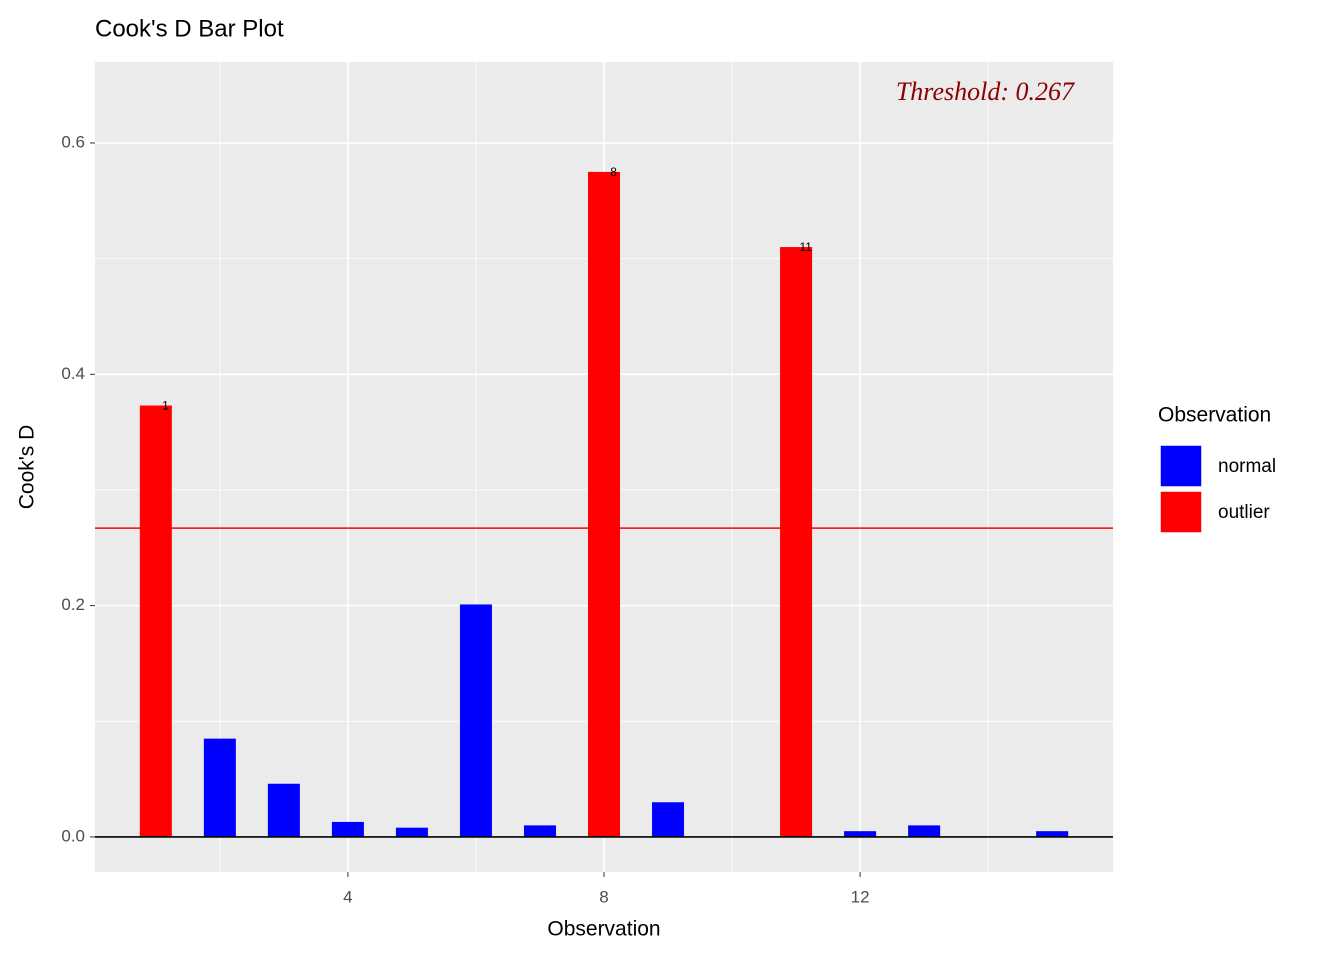 This screenshot has width=1344, height=960. Describe the element at coordinates (613, 172) in the screenshot. I see `bar-label: 8` at that location.